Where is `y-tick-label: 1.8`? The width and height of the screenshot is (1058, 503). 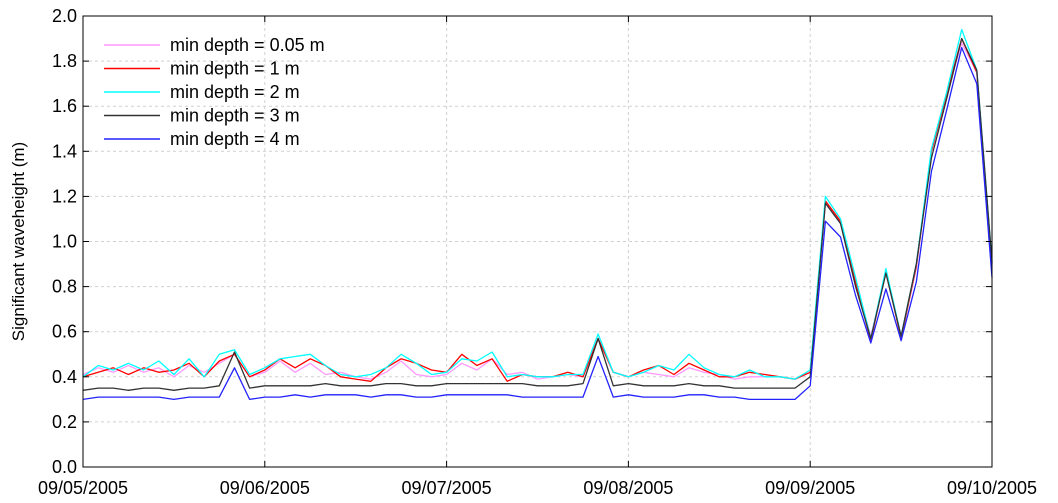 y-tick-label: 1.8 is located at coordinates (64, 61).